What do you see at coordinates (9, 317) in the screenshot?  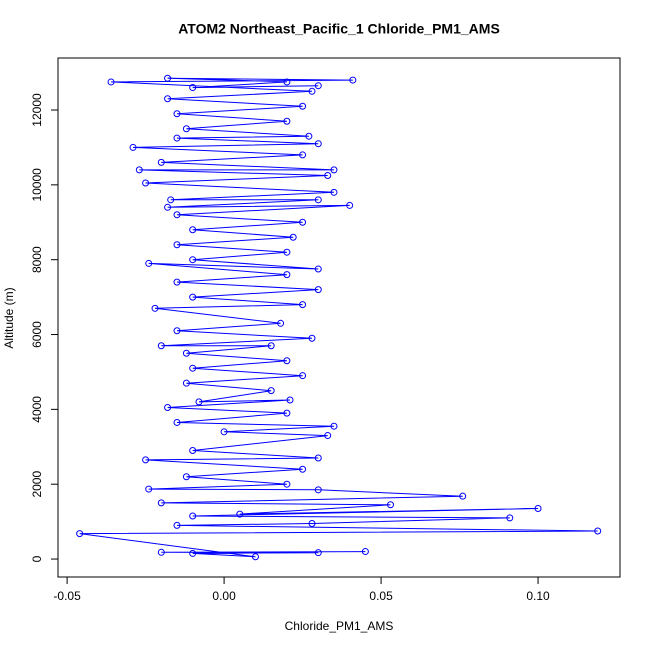 I see `y-axis-label: Altitude (m)` at bounding box center [9, 317].